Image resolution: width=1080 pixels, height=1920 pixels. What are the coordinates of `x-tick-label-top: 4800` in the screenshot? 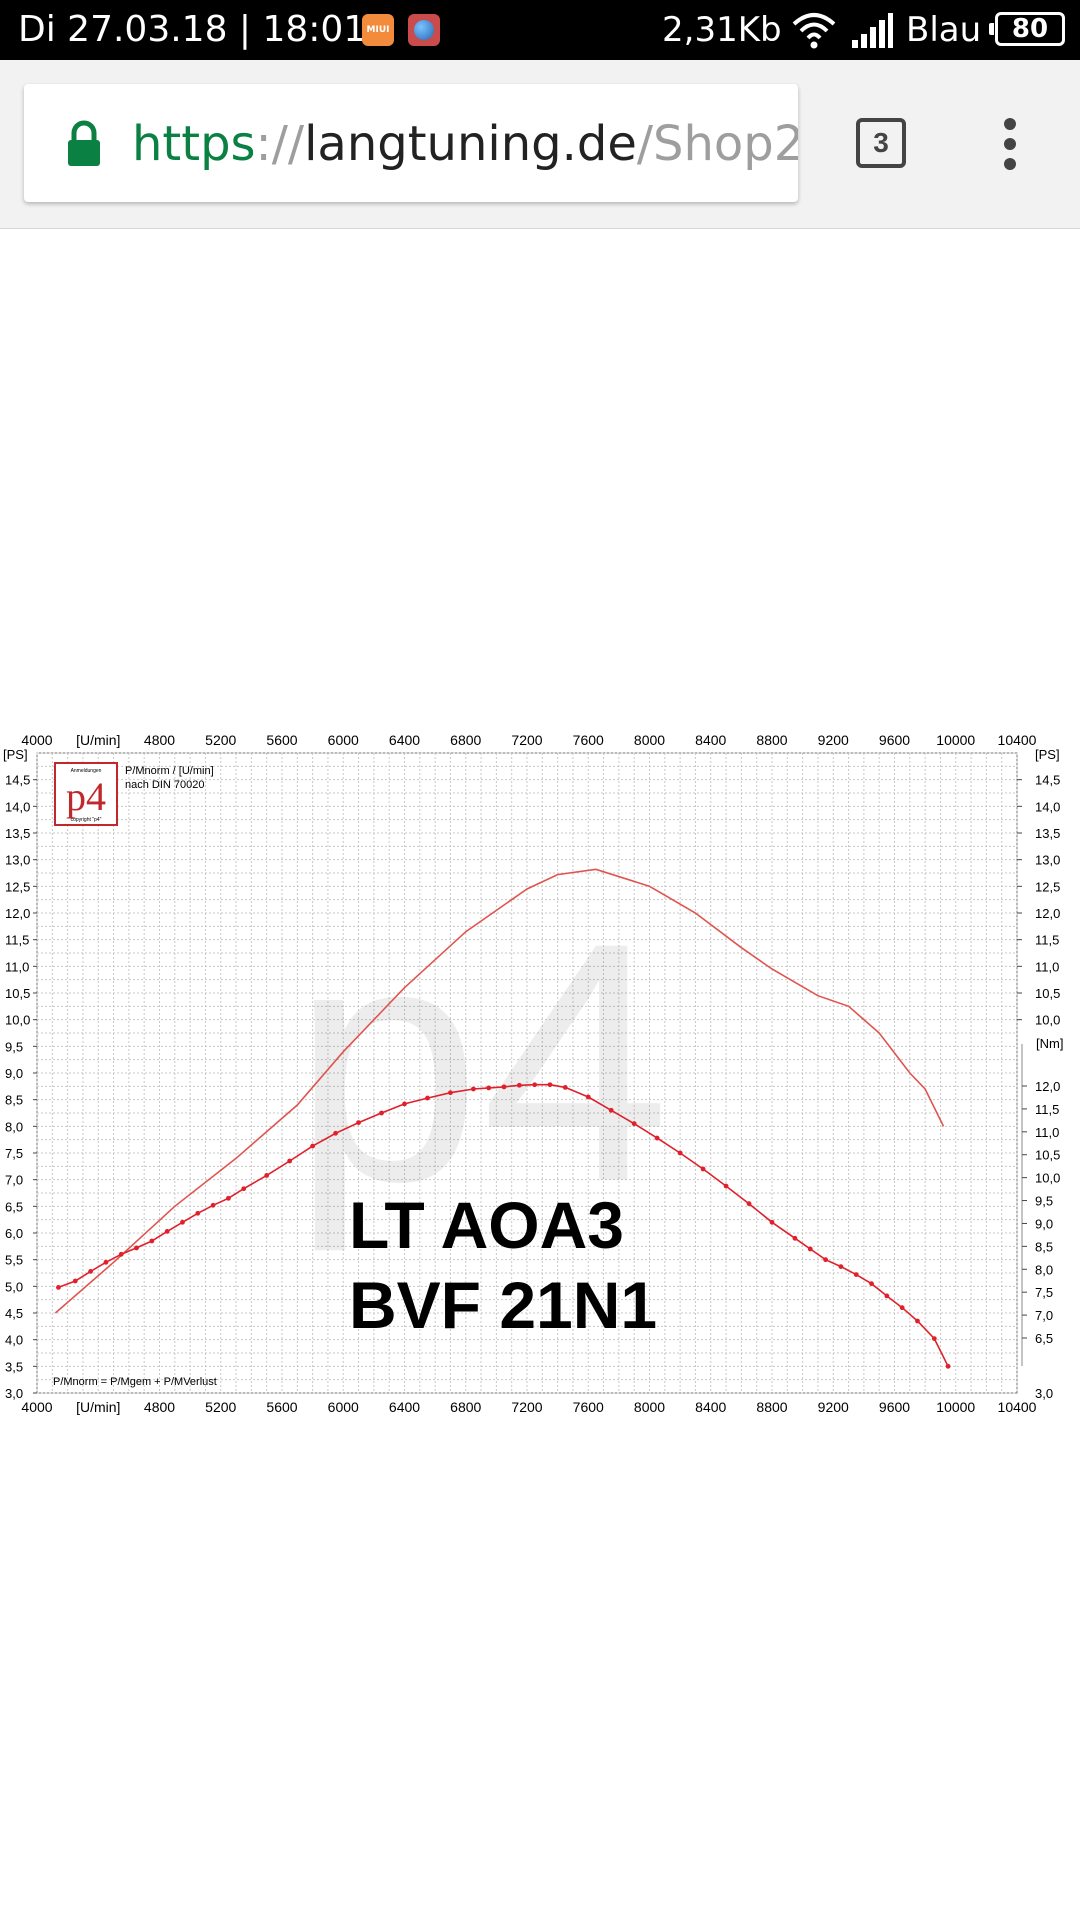 It's located at (159, 740).